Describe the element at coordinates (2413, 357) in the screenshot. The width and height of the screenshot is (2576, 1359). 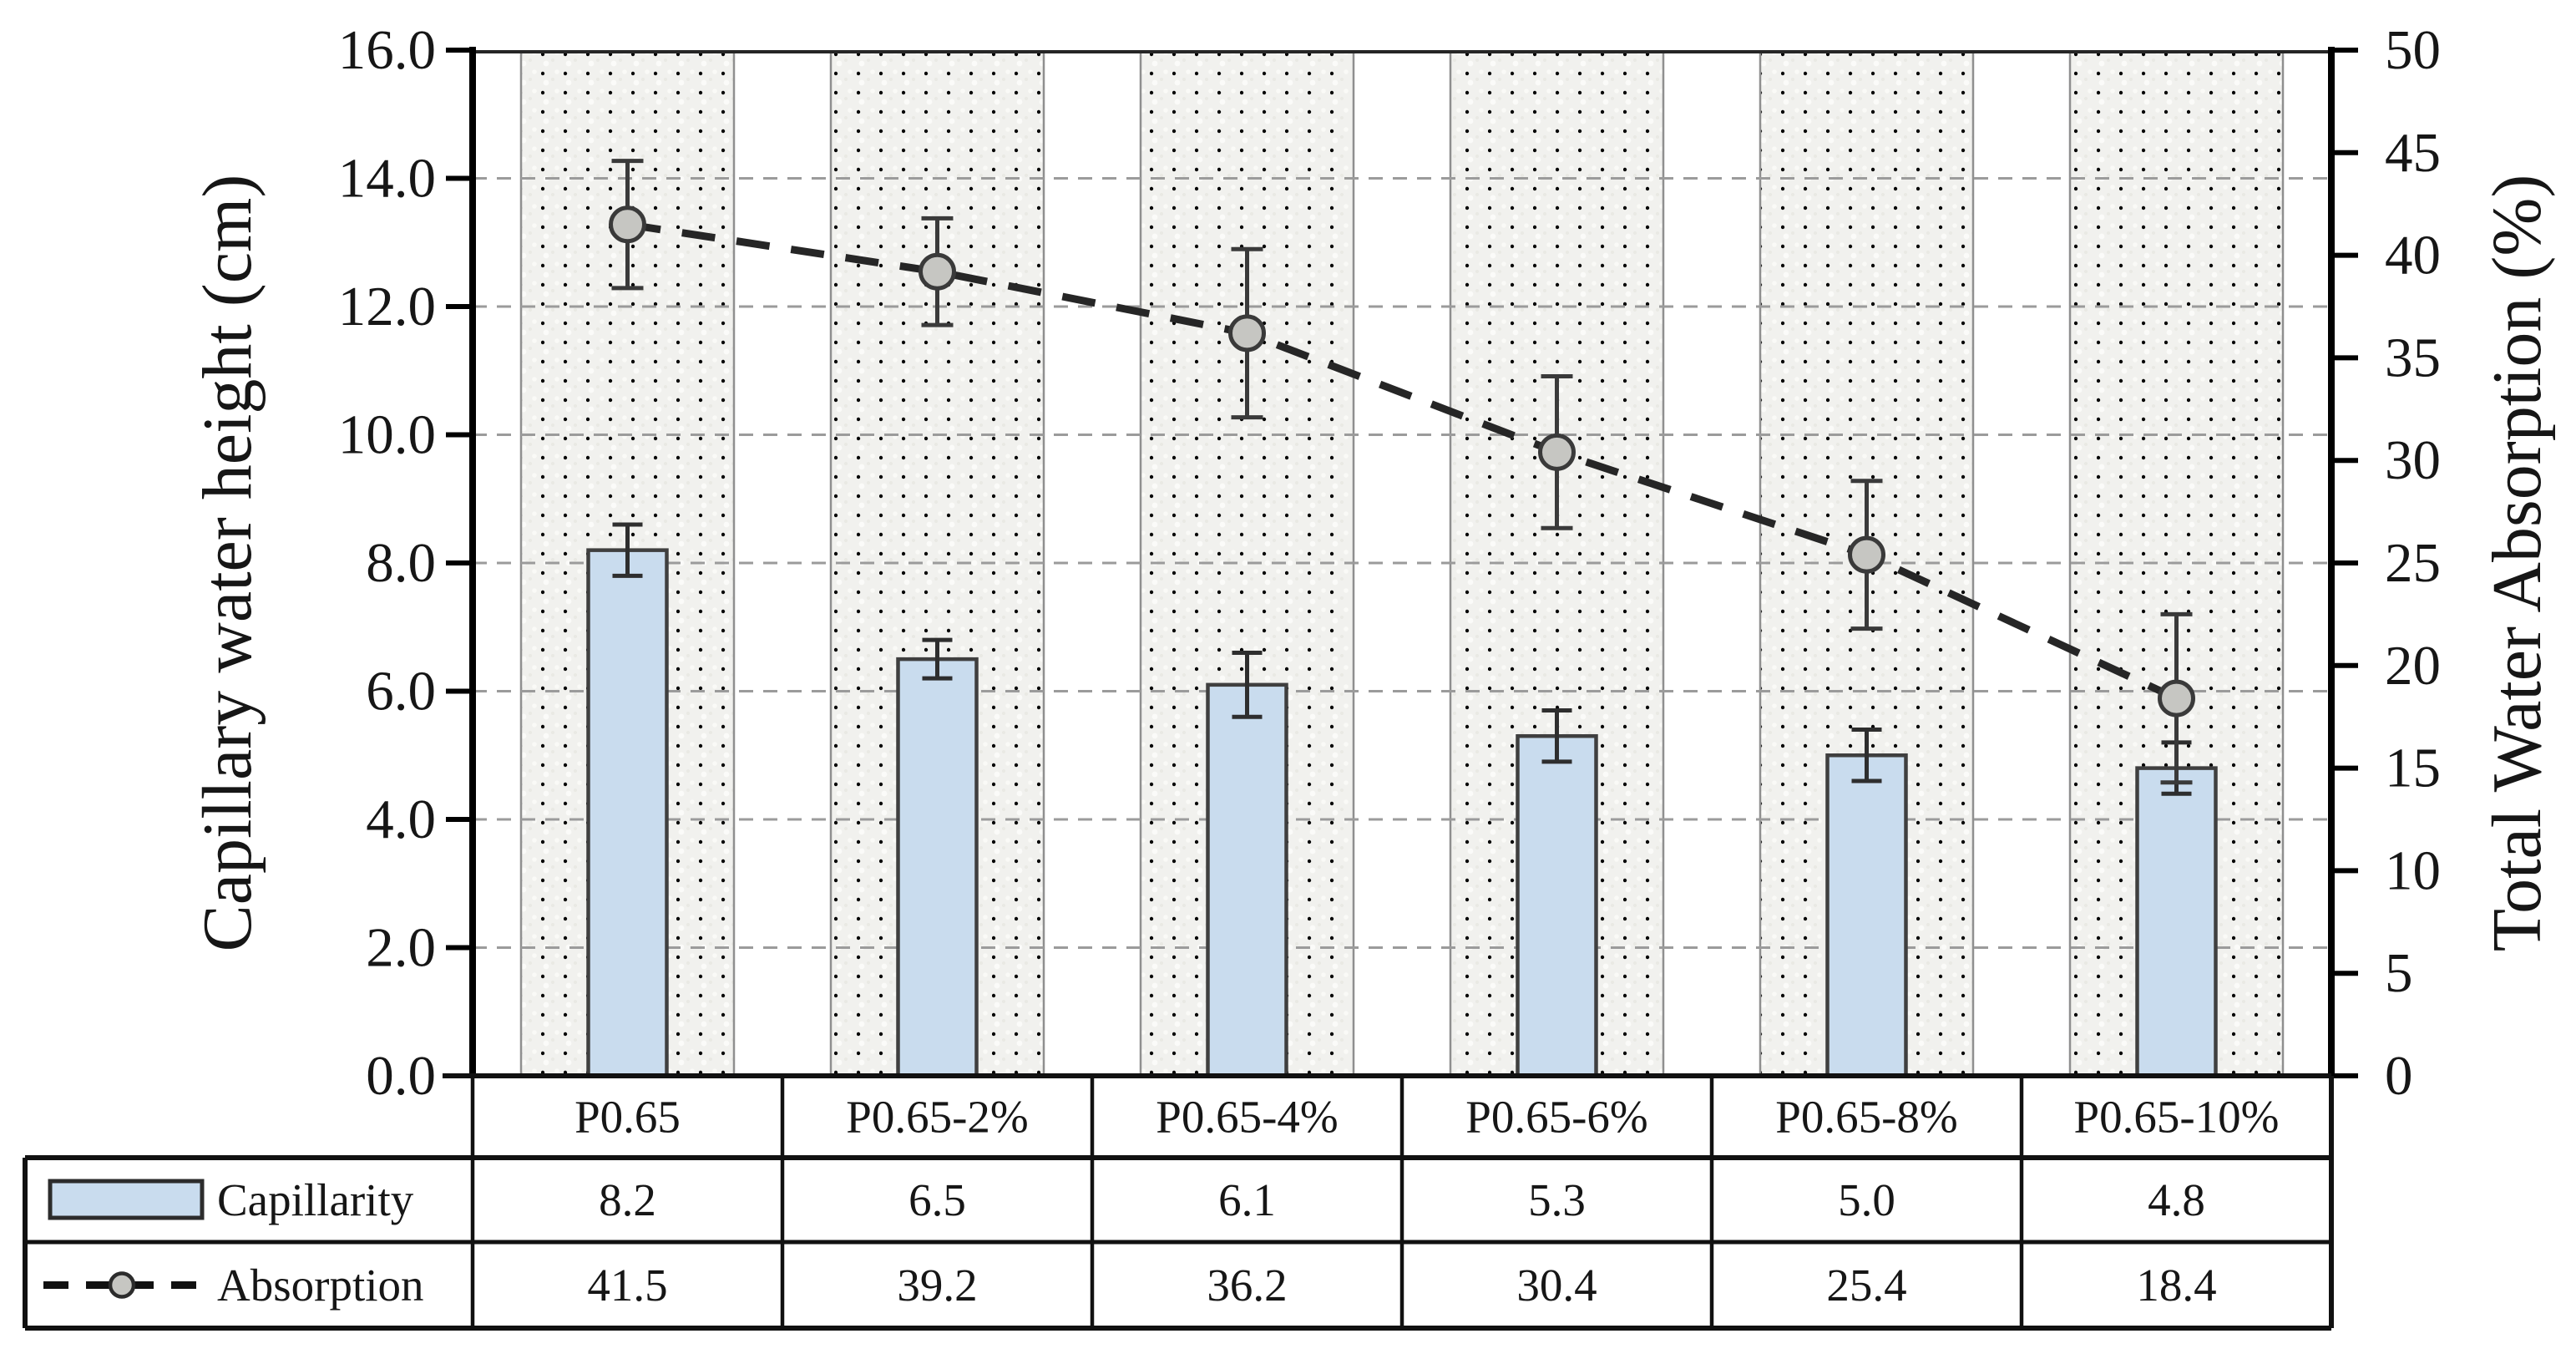
I see `right-tick-label: 35` at that location.